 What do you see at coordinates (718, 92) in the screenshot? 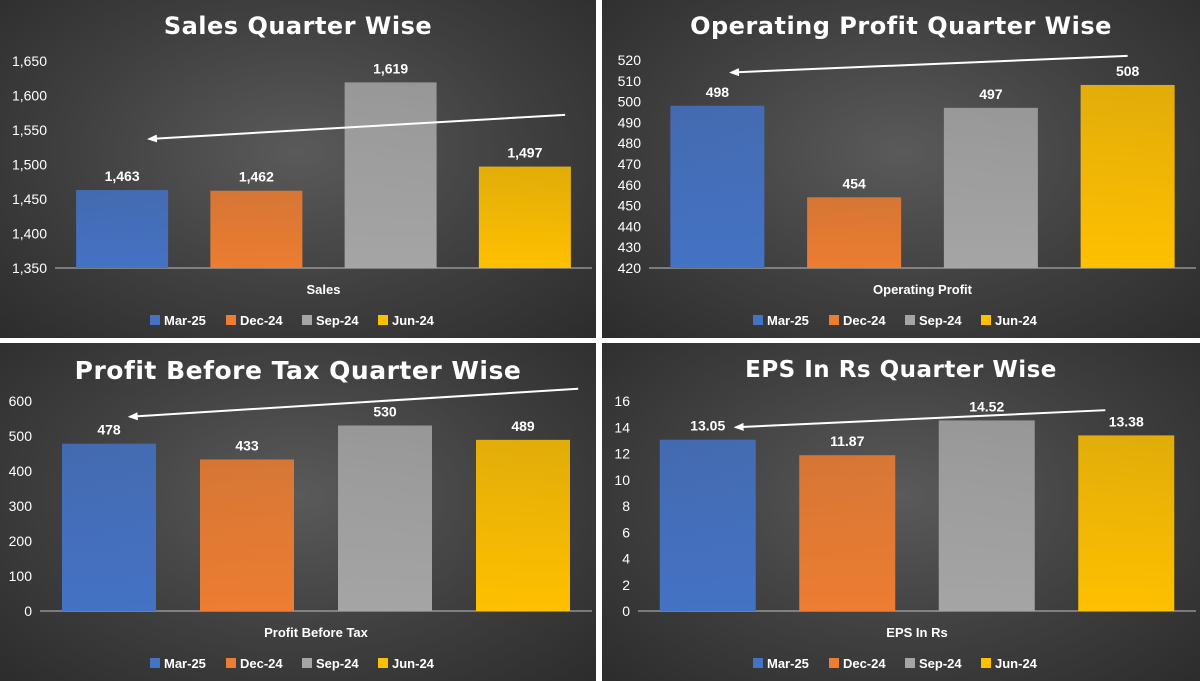
I see `data-label-mar-25: 498` at bounding box center [718, 92].